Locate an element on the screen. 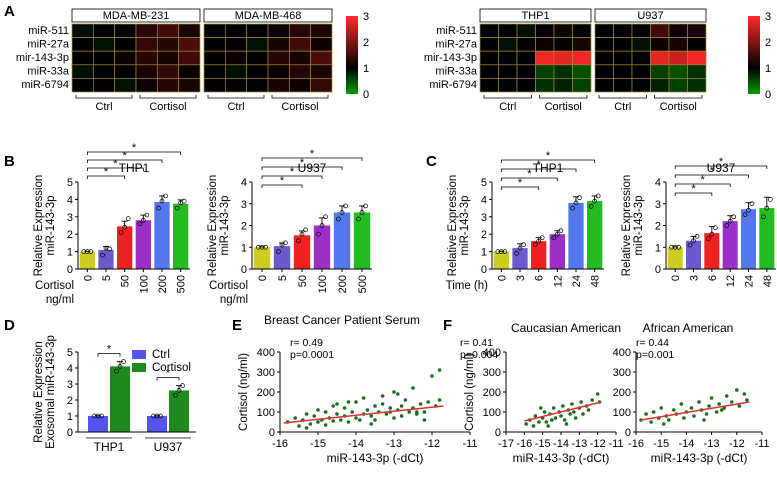 Image resolution: width=777 pixels, height=480 pixels. x-axis-label: miR-143-3p (-dCt) is located at coordinates (699, 458).